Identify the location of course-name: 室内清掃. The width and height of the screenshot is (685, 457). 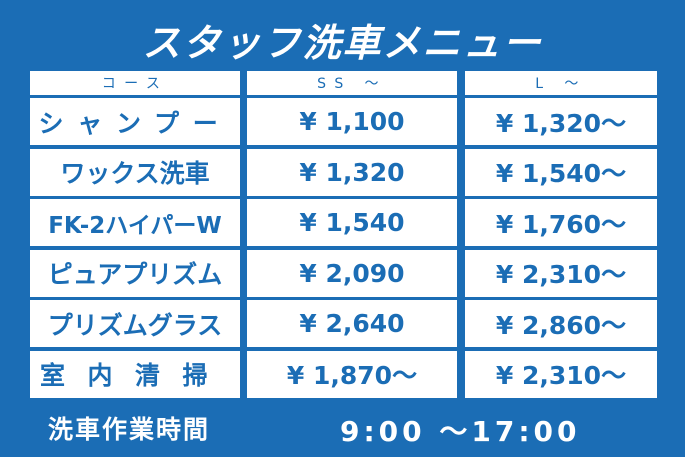
(135, 374).